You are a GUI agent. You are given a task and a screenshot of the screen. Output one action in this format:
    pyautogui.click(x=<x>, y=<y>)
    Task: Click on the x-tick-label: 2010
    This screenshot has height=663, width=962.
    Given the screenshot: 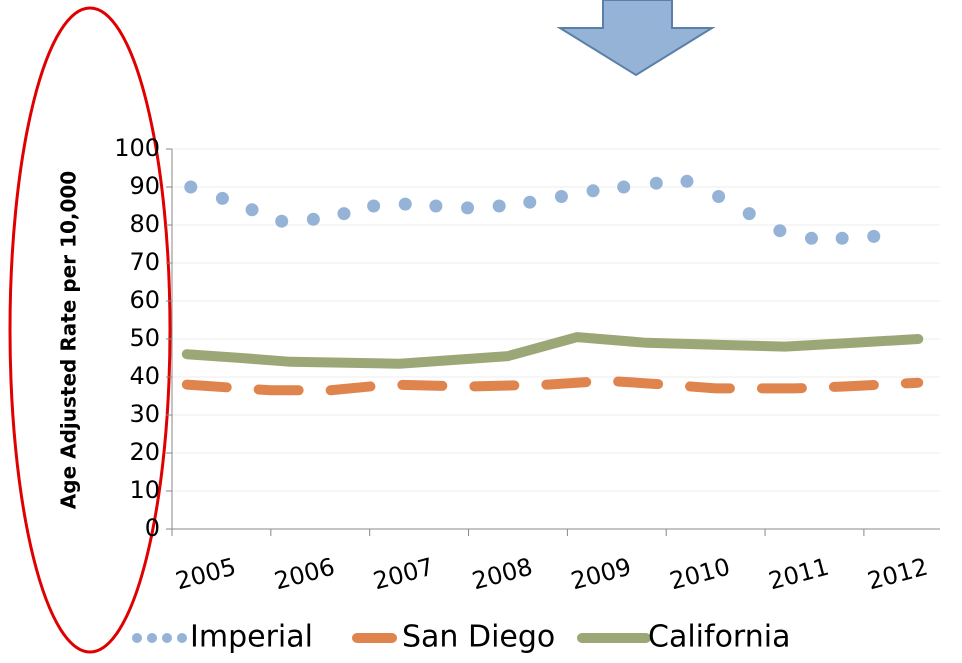 What is the action you would take?
    pyautogui.click(x=700, y=574)
    